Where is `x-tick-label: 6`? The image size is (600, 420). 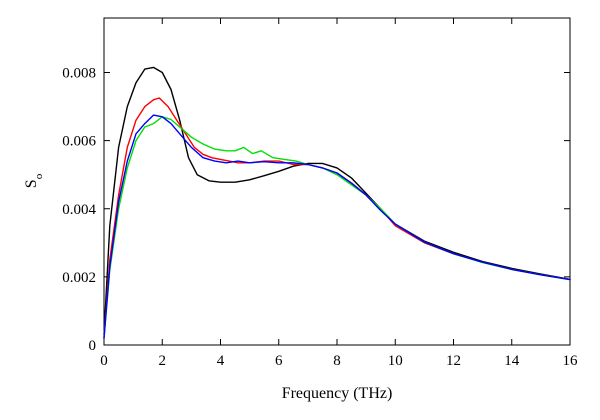 x-tick-label: 6 is located at coordinates (279, 361).